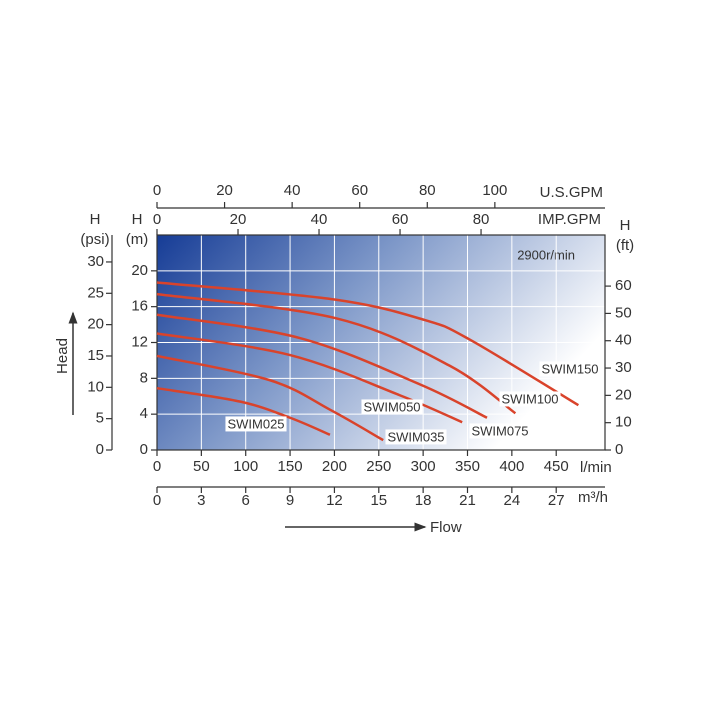 Image resolution: width=718 pixels, height=718 pixels. I want to click on series-label: SWIM100, so click(529, 398).